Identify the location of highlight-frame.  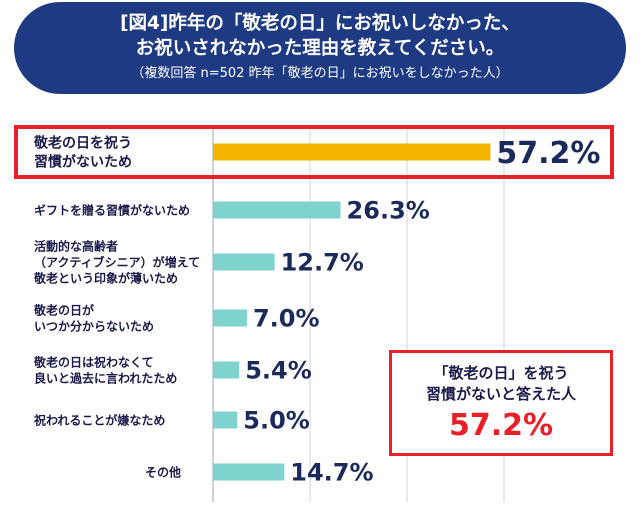
(314, 152).